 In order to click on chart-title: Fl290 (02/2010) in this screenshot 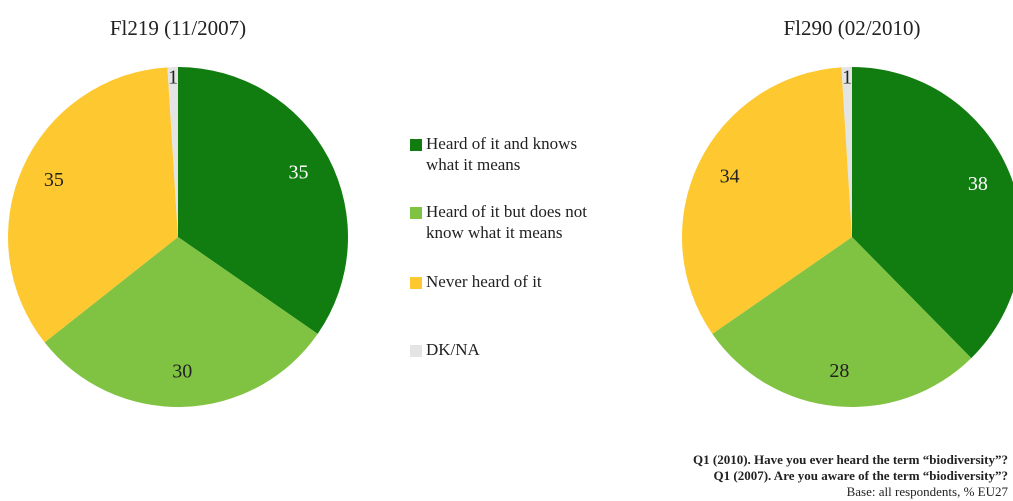, I will do `click(851, 28)`.